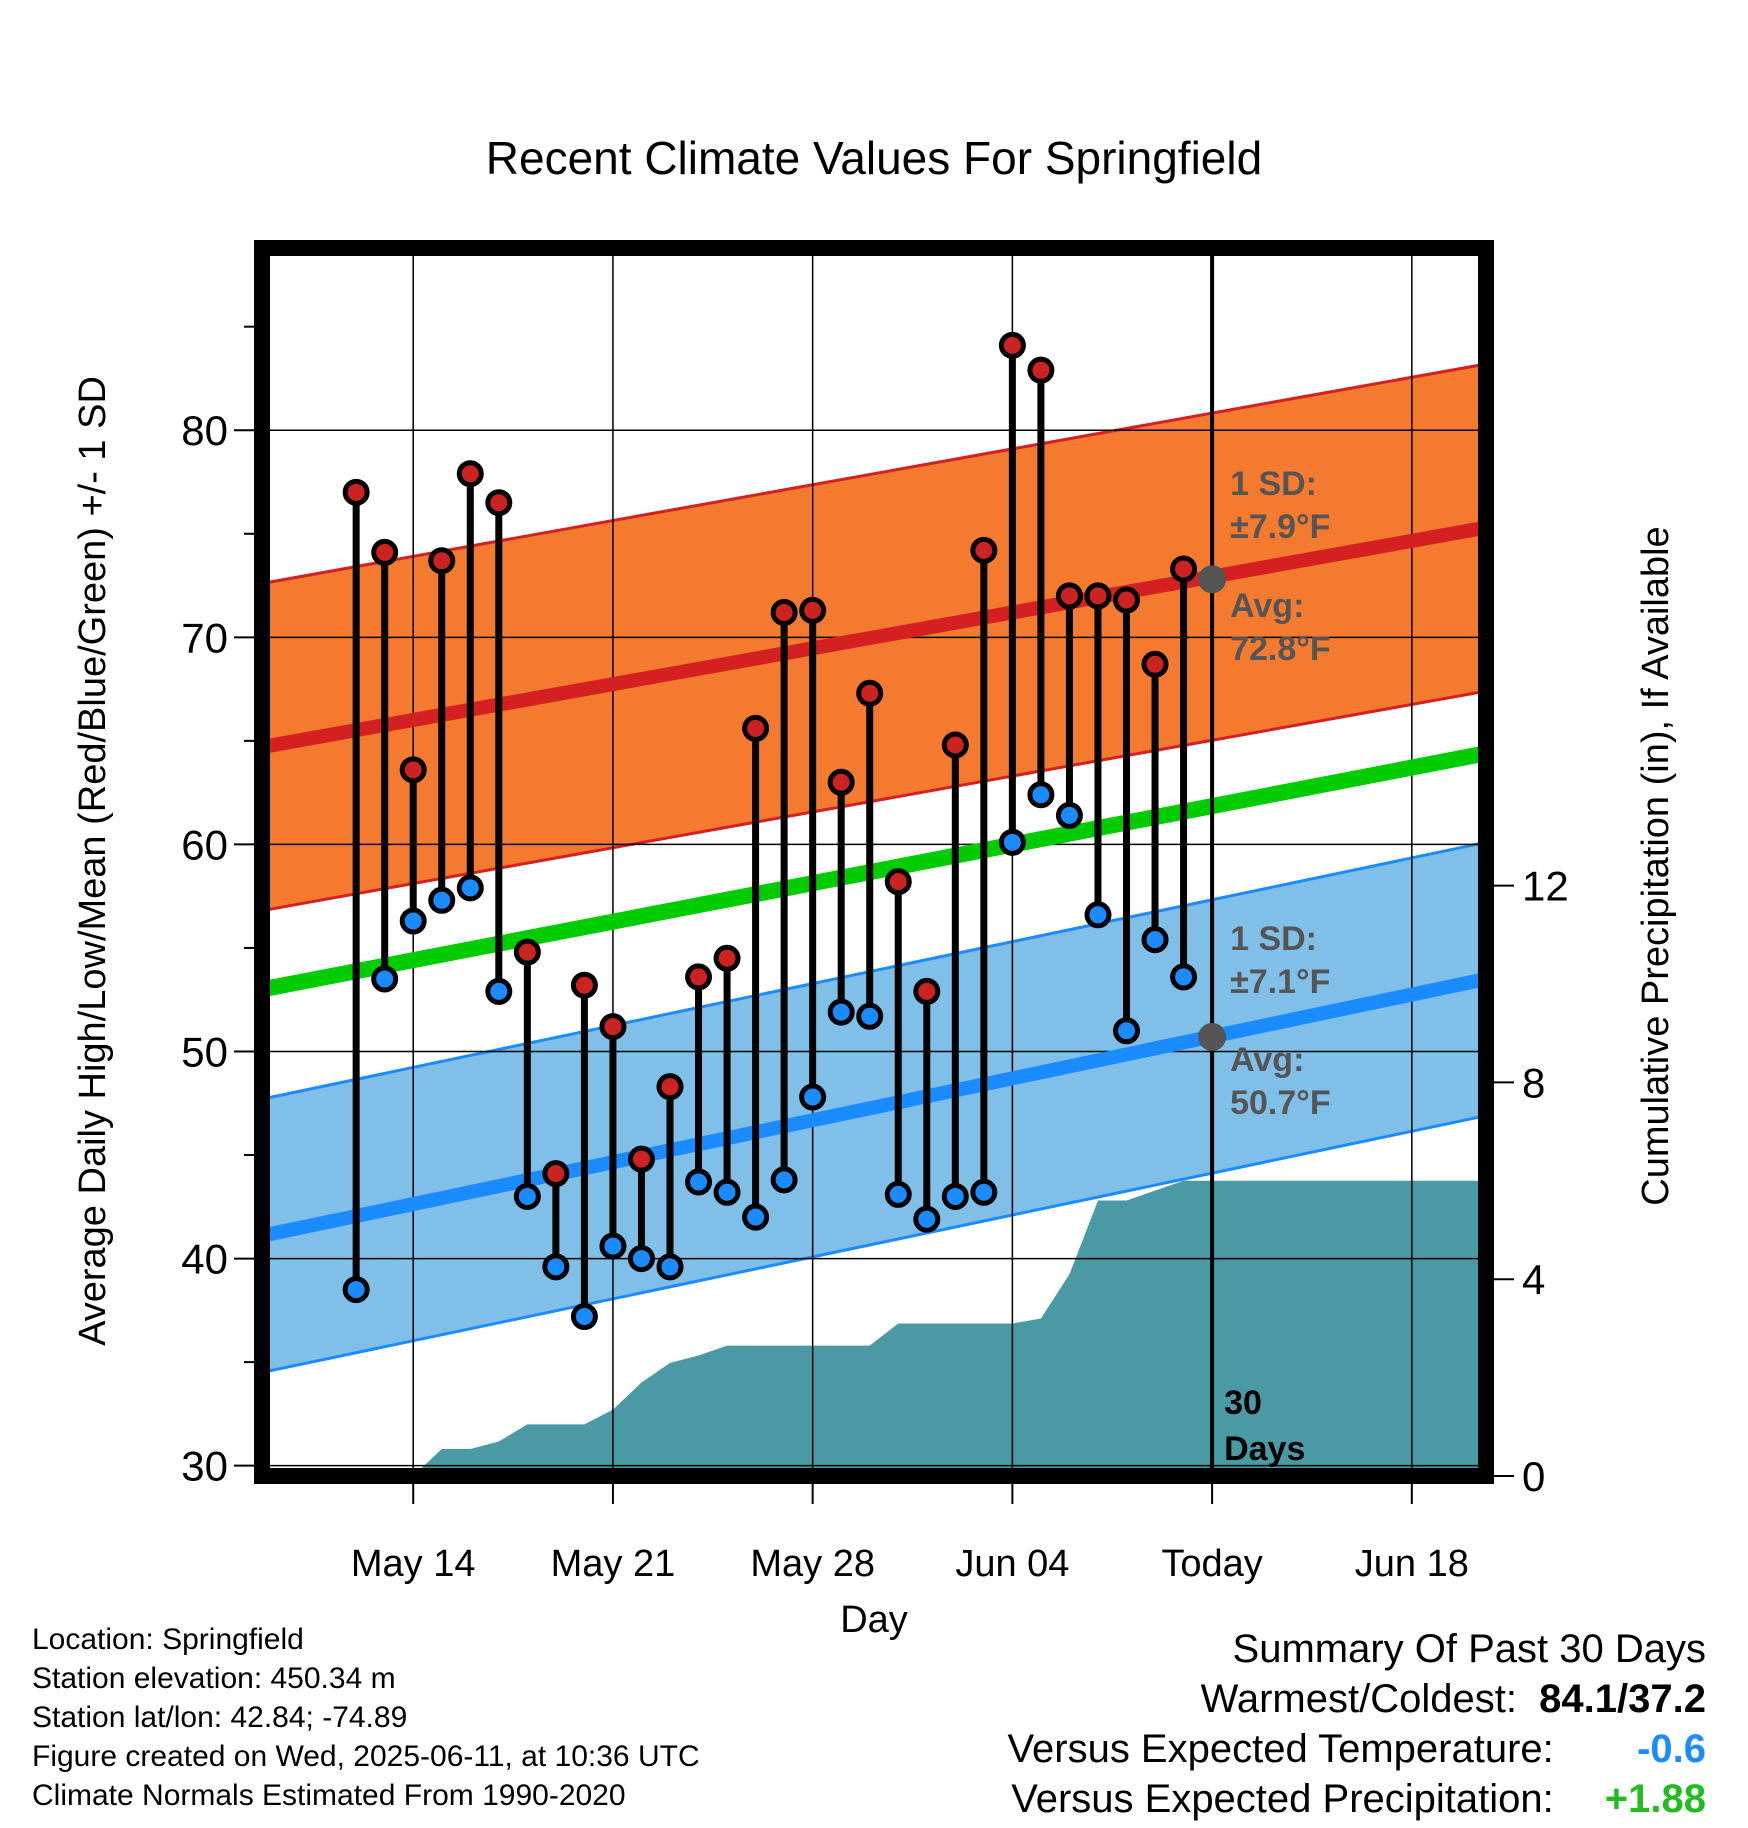 The image size is (1748, 1828). Describe the element at coordinates (204, 1259) in the screenshot. I see `y-tick-label: 40` at that location.